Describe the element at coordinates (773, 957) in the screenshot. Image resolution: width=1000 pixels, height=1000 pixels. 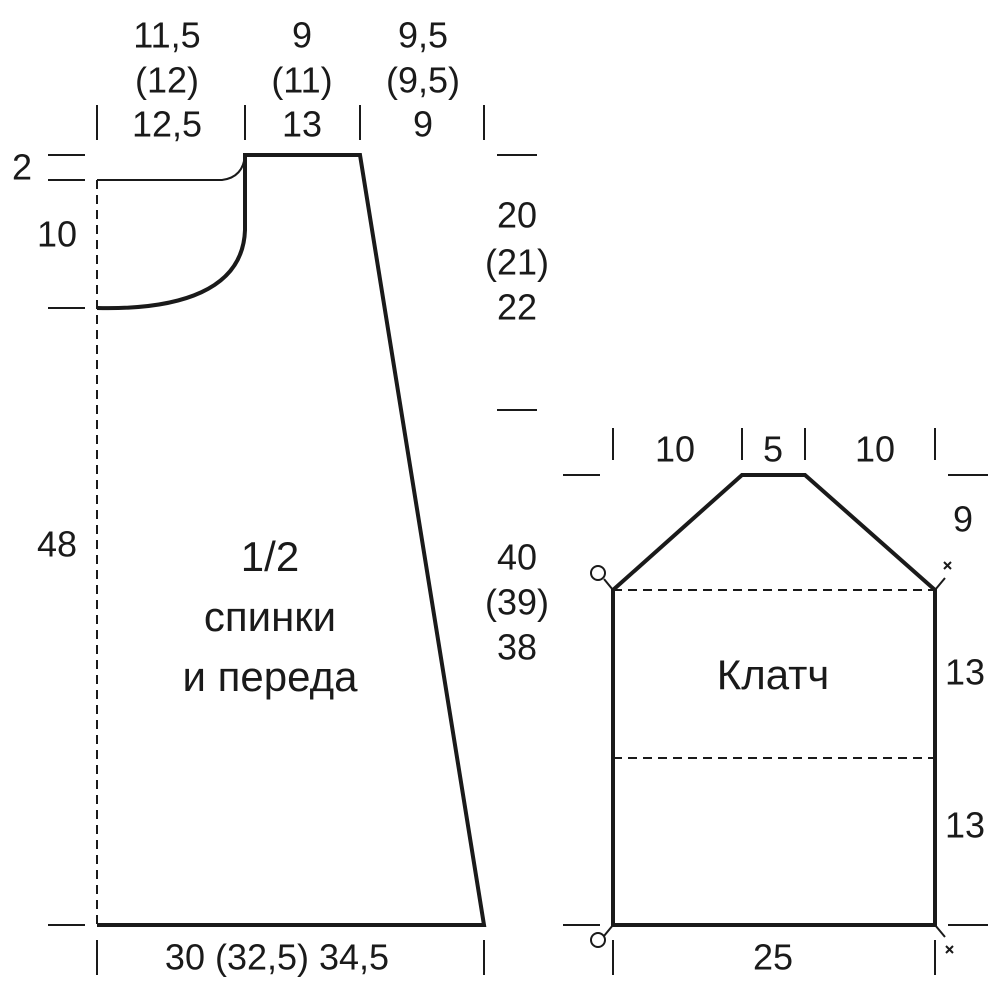
I see `label: 25` at that location.